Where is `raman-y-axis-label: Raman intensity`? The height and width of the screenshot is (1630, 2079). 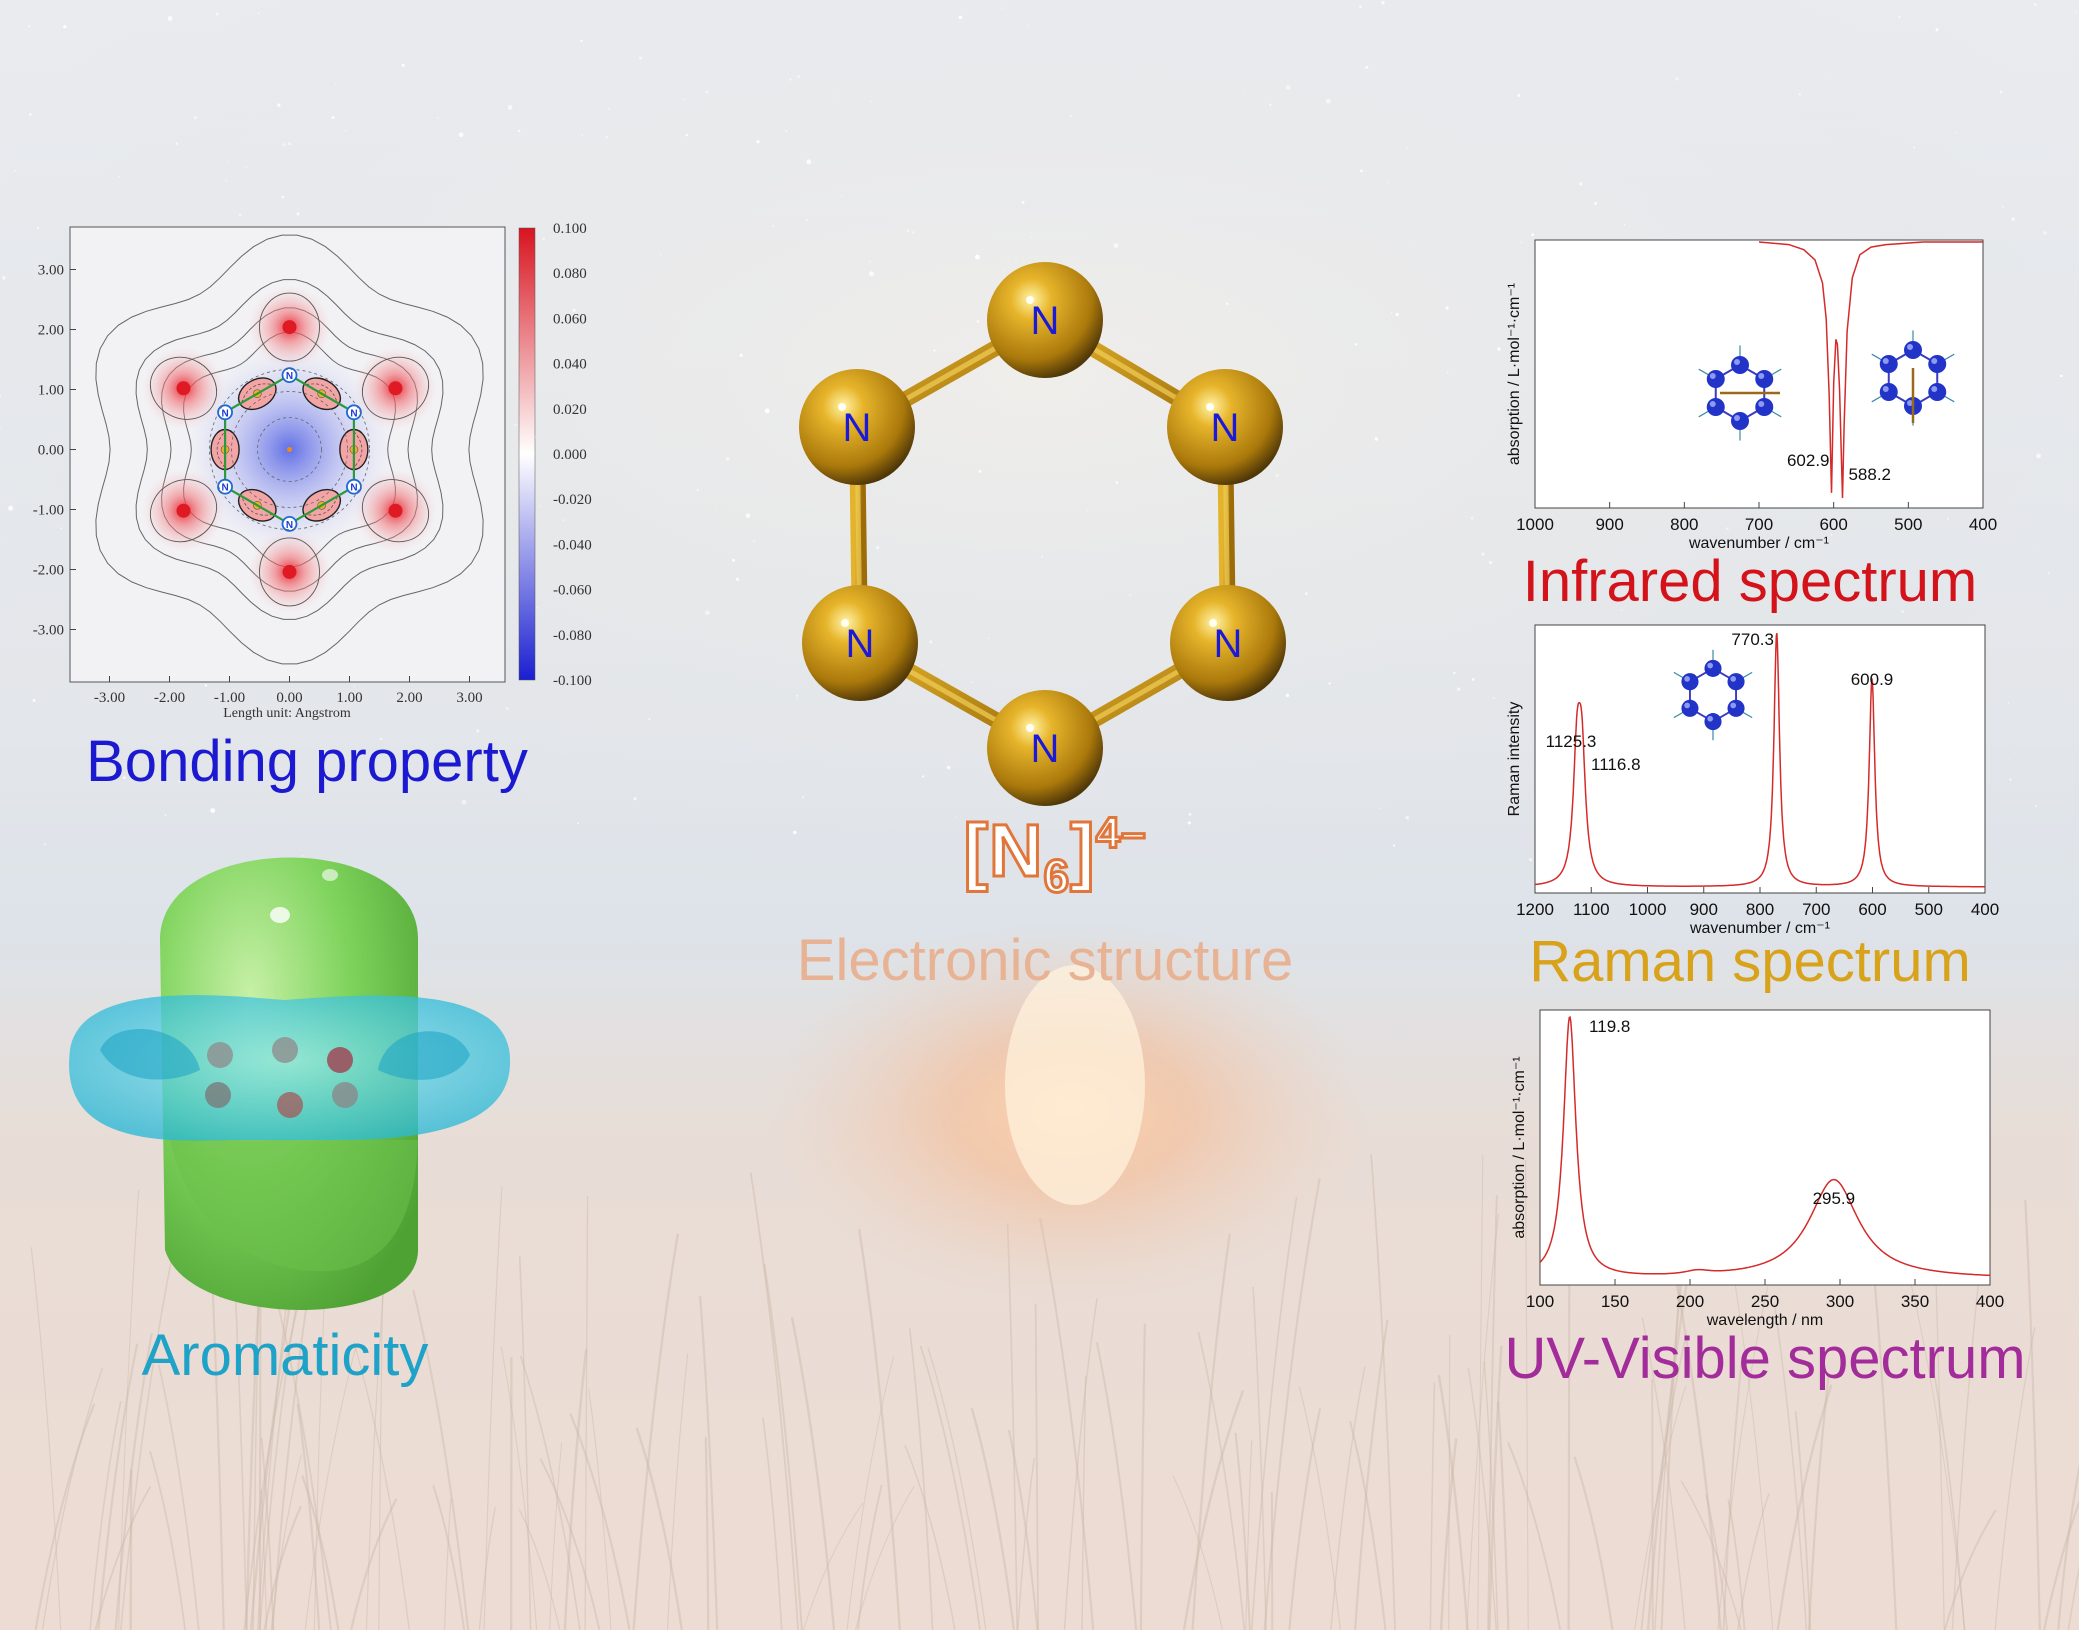
raman-y-axis-label: Raman intensity is located at coordinates (1514, 759).